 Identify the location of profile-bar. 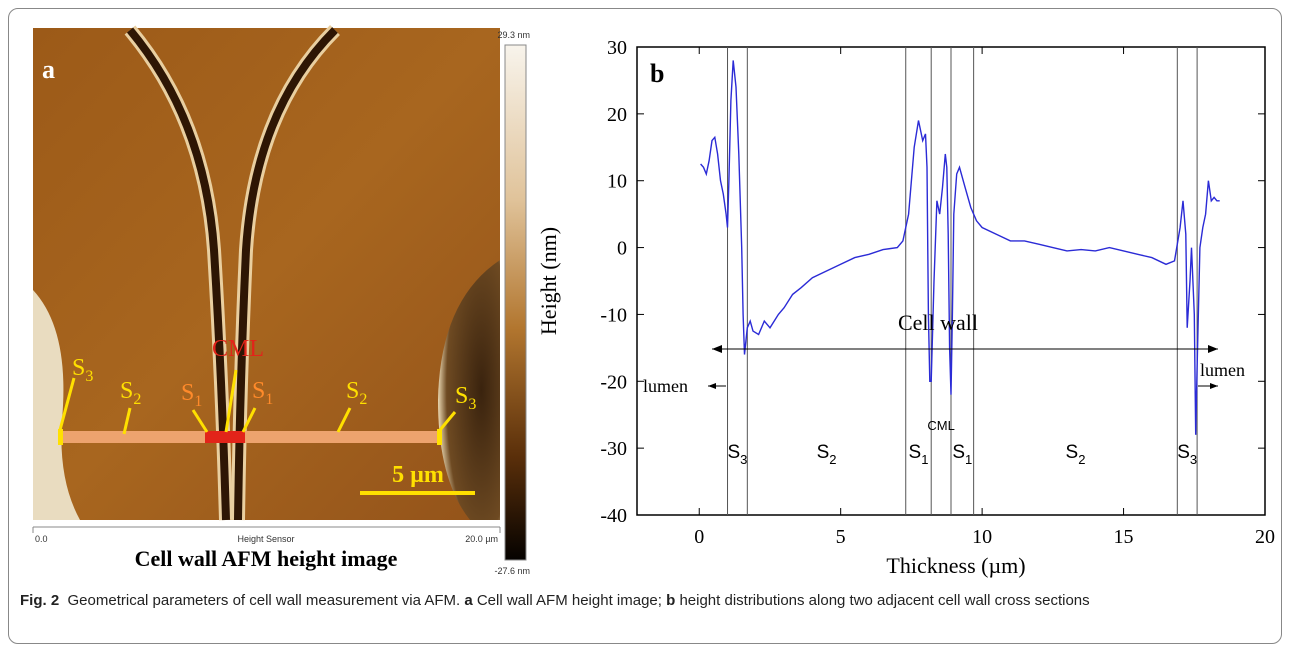
(250, 437).